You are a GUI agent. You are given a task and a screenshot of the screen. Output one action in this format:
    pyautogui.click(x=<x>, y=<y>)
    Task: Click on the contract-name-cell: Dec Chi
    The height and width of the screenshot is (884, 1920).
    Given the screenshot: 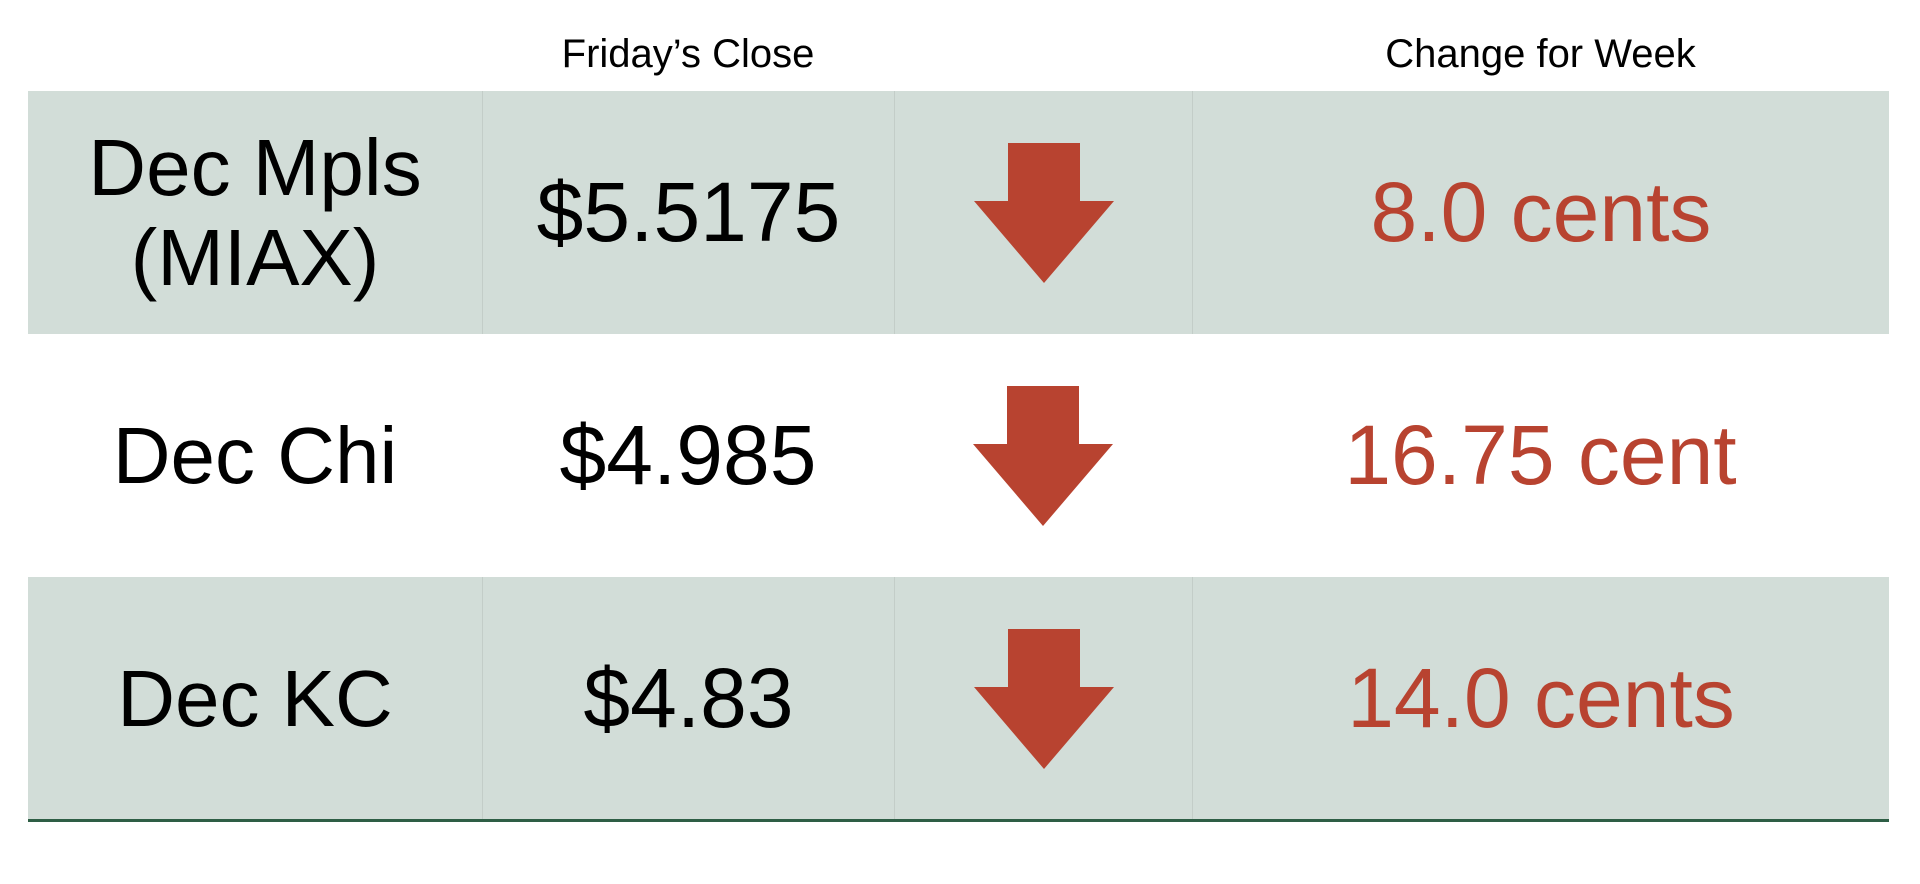 What is the action you would take?
    pyautogui.click(x=255, y=455)
    